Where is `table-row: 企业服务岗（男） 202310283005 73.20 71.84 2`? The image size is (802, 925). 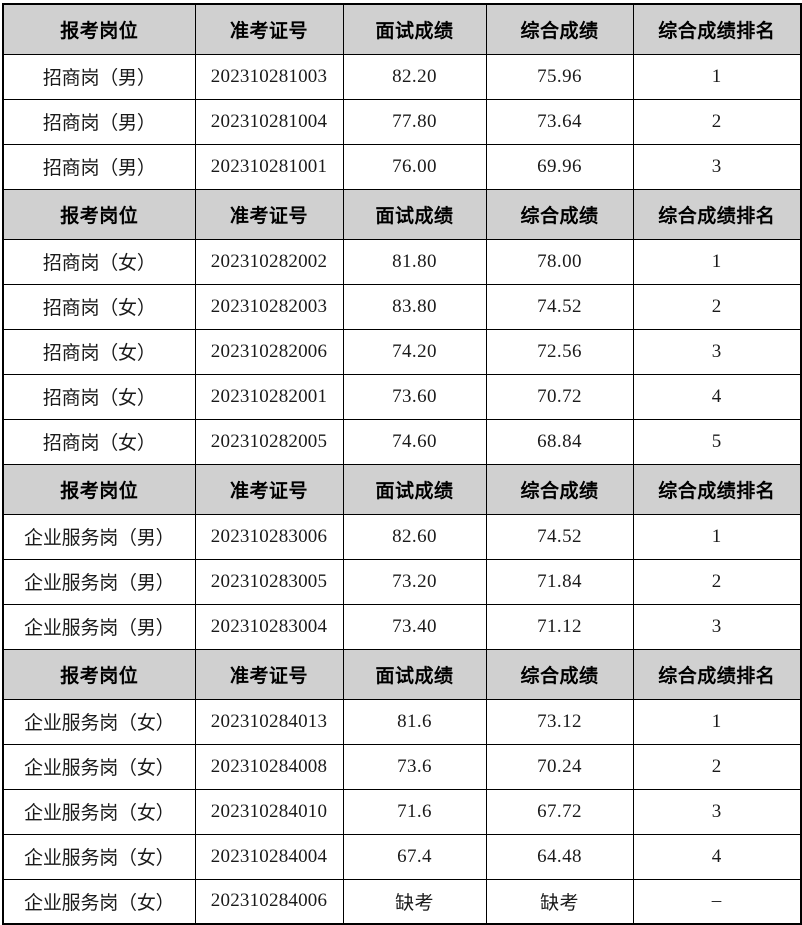 table-row: 企业服务岗（男） 202310283005 73.20 71.84 2 is located at coordinates (402, 581).